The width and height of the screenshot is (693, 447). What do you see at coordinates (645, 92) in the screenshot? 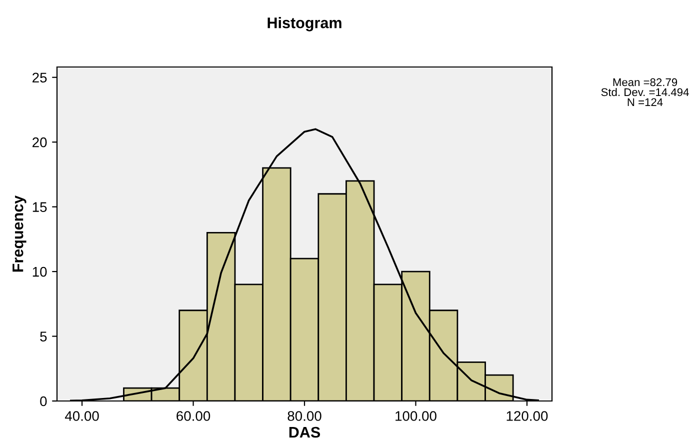
I see `text: Mean =82.79 Std. Dev. =14.494 N =124` at bounding box center [645, 92].